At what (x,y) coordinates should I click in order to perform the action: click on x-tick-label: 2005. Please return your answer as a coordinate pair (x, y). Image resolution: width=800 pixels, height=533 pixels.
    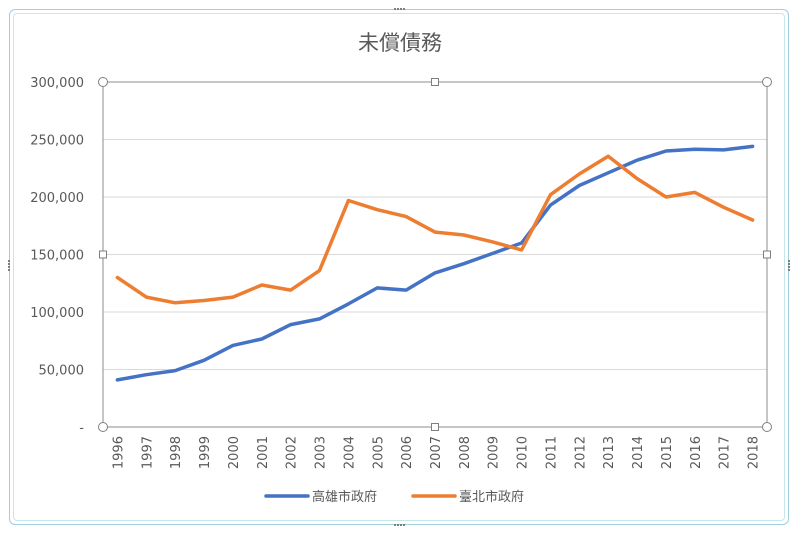
    Looking at the image, I should click on (378, 452).